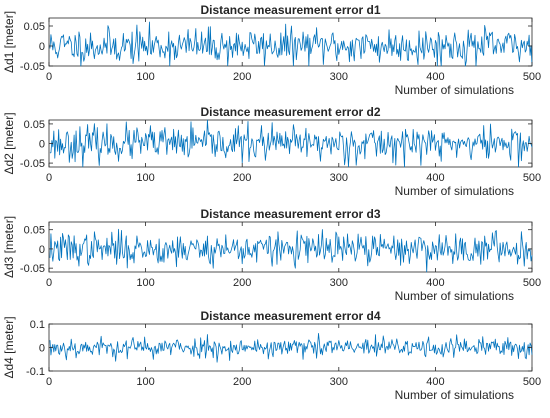 This screenshot has width=550, height=418. Describe the element at coordinates (9, 247) in the screenshot. I see `y-axis-label: Δd3 [meter]` at that location.